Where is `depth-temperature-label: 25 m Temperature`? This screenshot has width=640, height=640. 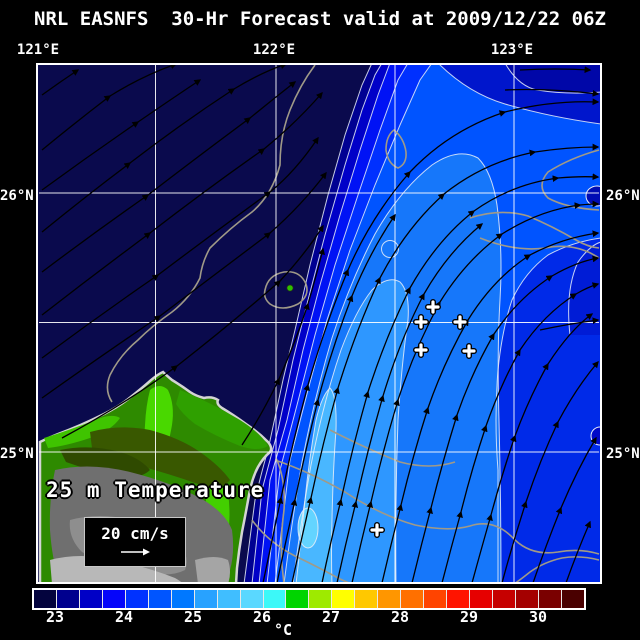 depth-temperature-label: 25 m Temperature is located at coordinates (155, 490).